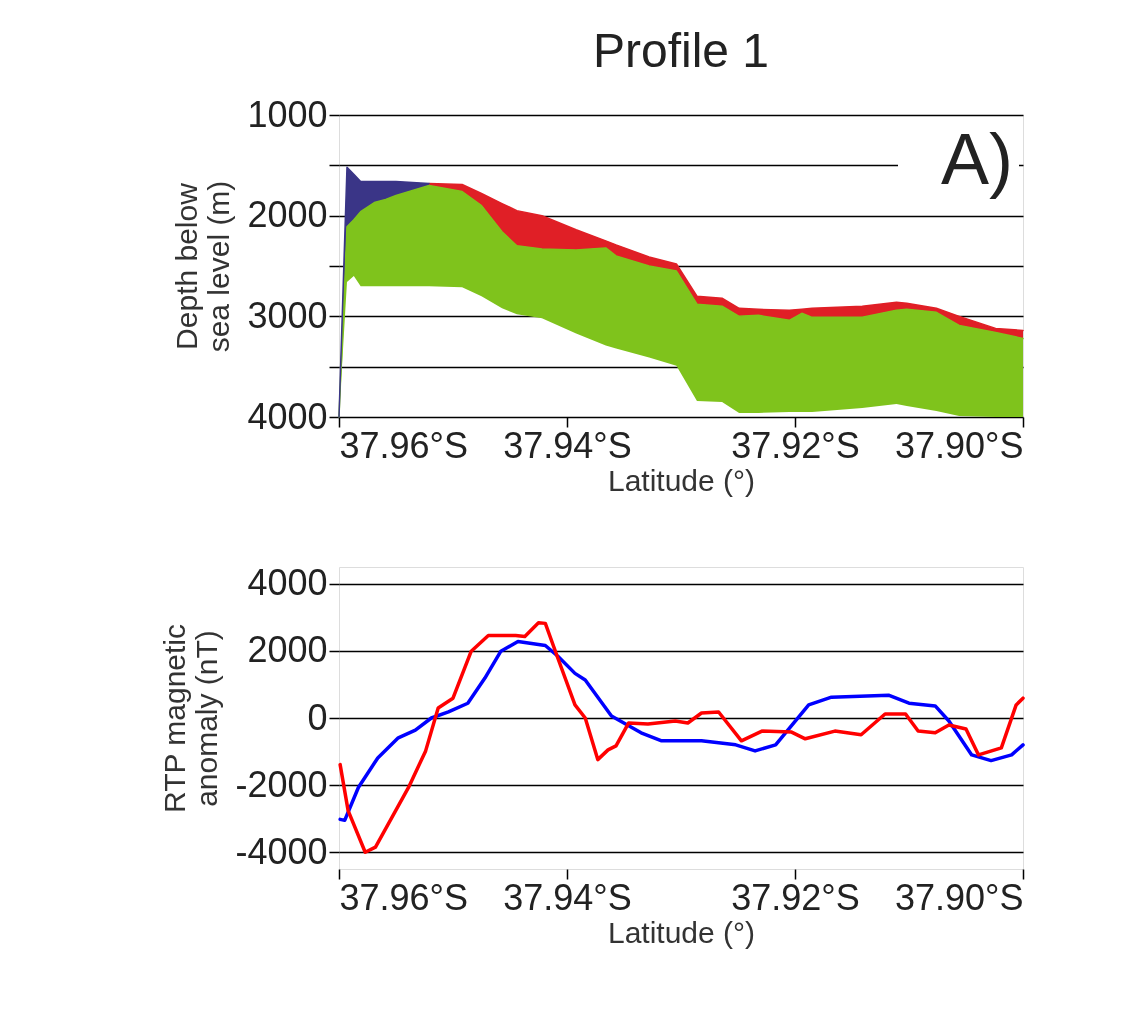  What do you see at coordinates (287, 315) in the screenshot?
I see `y-tick-label: 3000` at bounding box center [287, 315].